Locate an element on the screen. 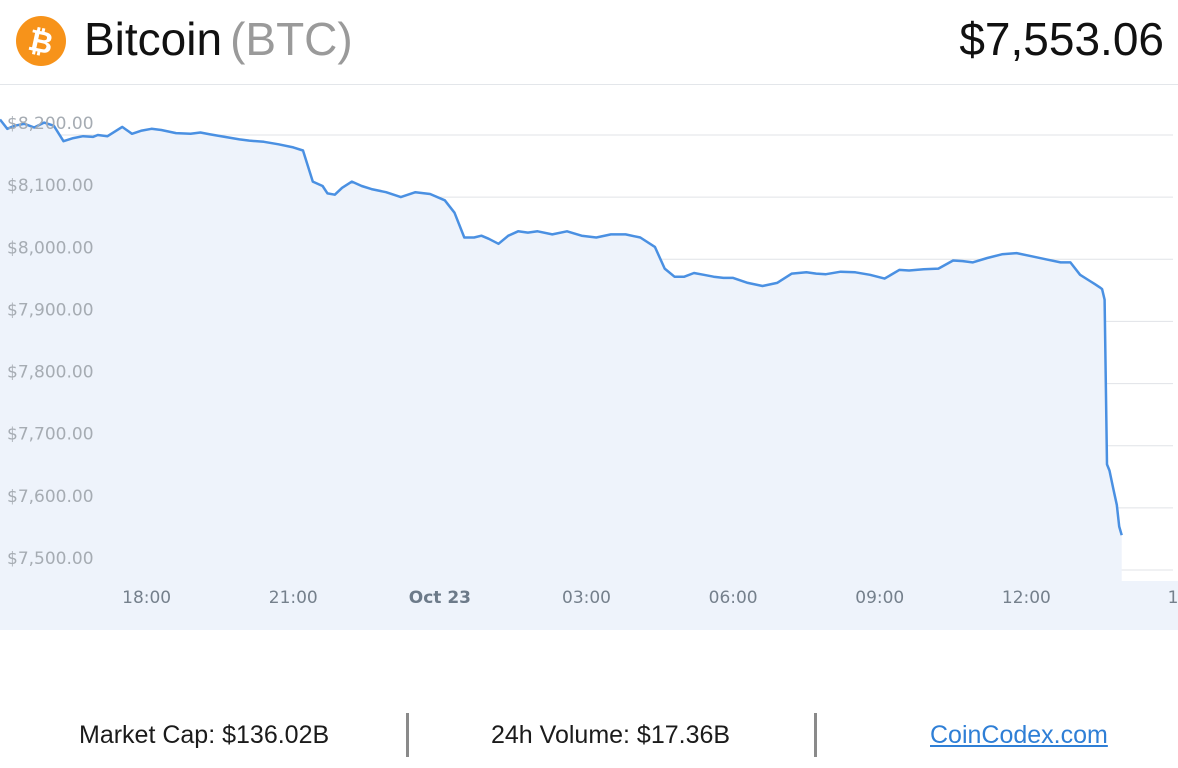  header: ₿ Bitcoin (BTC) $7,553.06 is located at coordinates (589, 42).